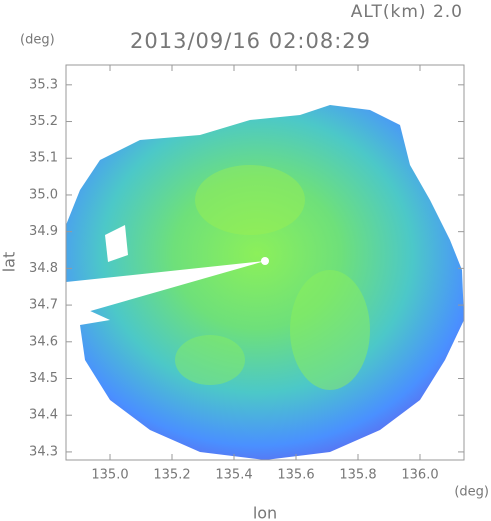 The height and width of the screenshot is (521, 491). What do you see at coordinates (171, 475) in the screenshot?
I see `x-tick-label: 135.2` at bounding box center [171, 475].